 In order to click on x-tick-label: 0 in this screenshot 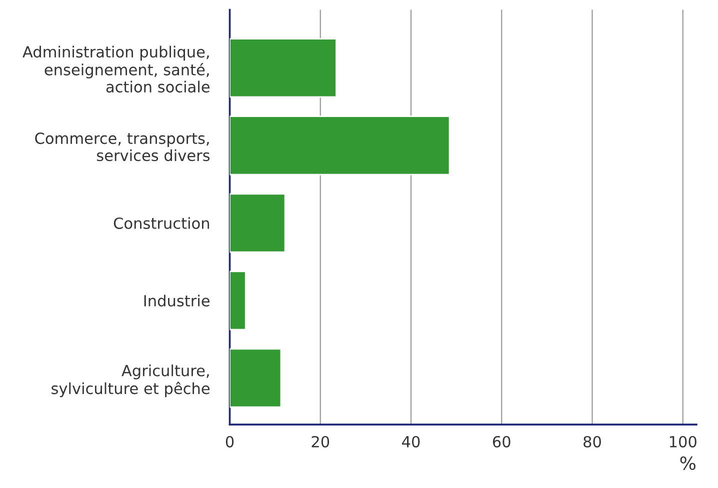, I will do `click(230, 442)`.